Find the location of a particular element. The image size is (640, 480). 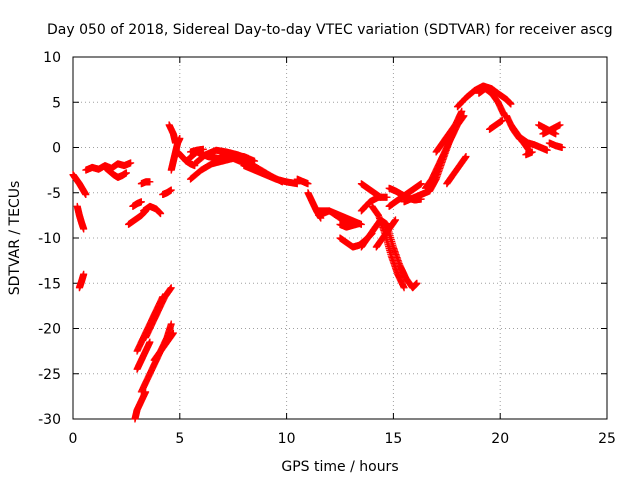

y-tick-label: -10 is located at coordinates (49, 239).